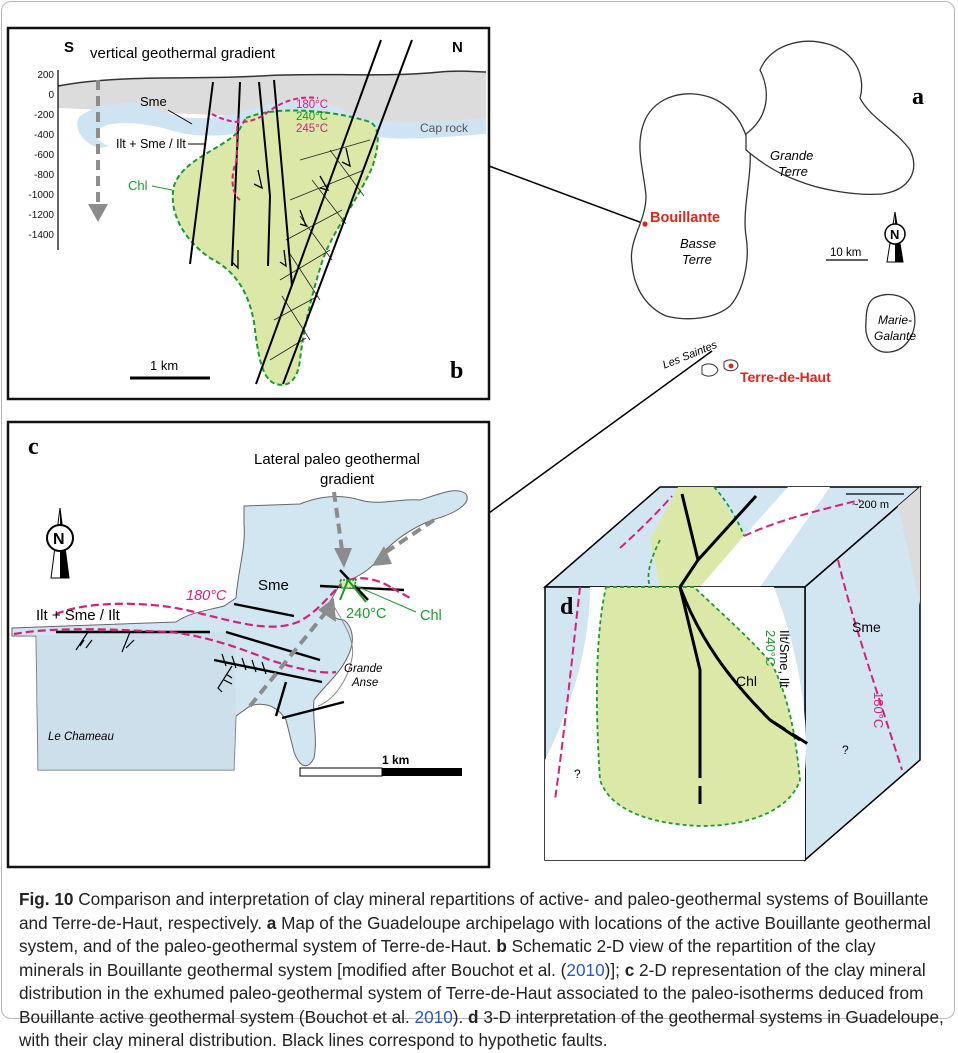 The height and width of the screenshot is (1053, 958). What do you see at coordinates (171, 662) in the screenshot?
I see `fault-hachures-c` at bounding box center [171, 662].